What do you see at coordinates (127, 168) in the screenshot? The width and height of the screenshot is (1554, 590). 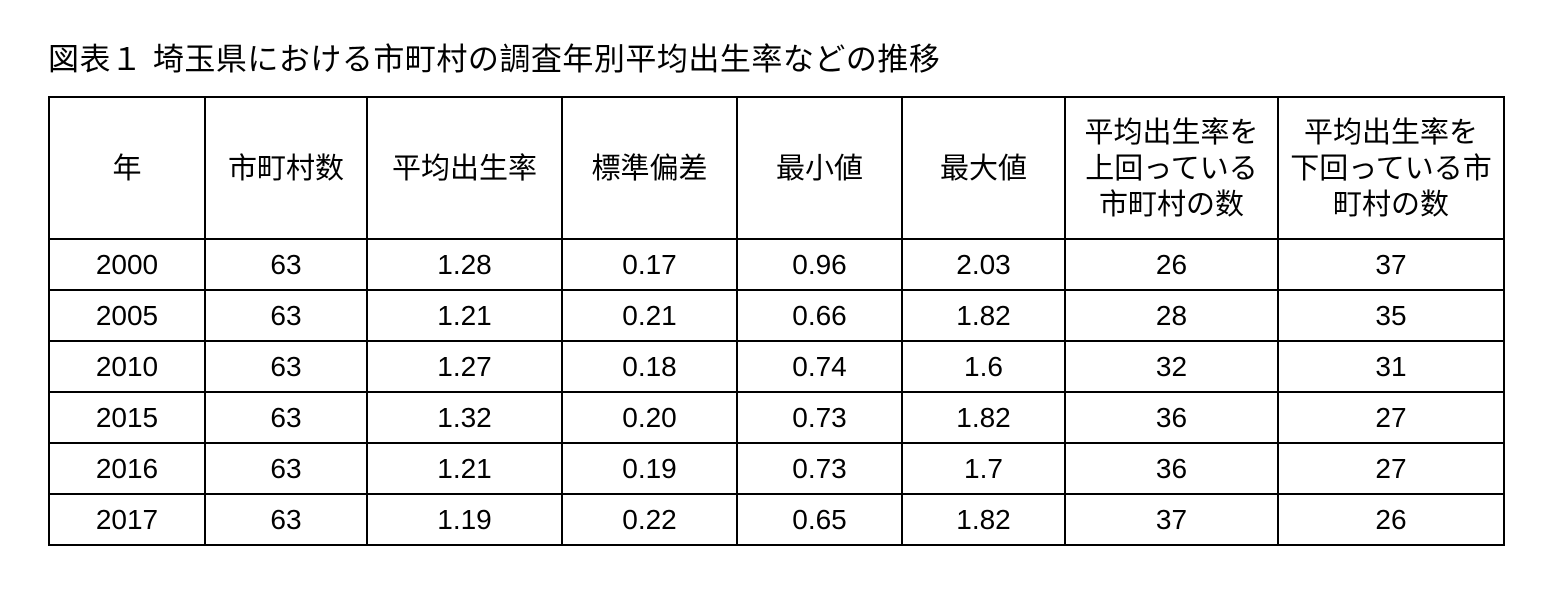 I see `header-year: 年` at bounding box center [127, 168].